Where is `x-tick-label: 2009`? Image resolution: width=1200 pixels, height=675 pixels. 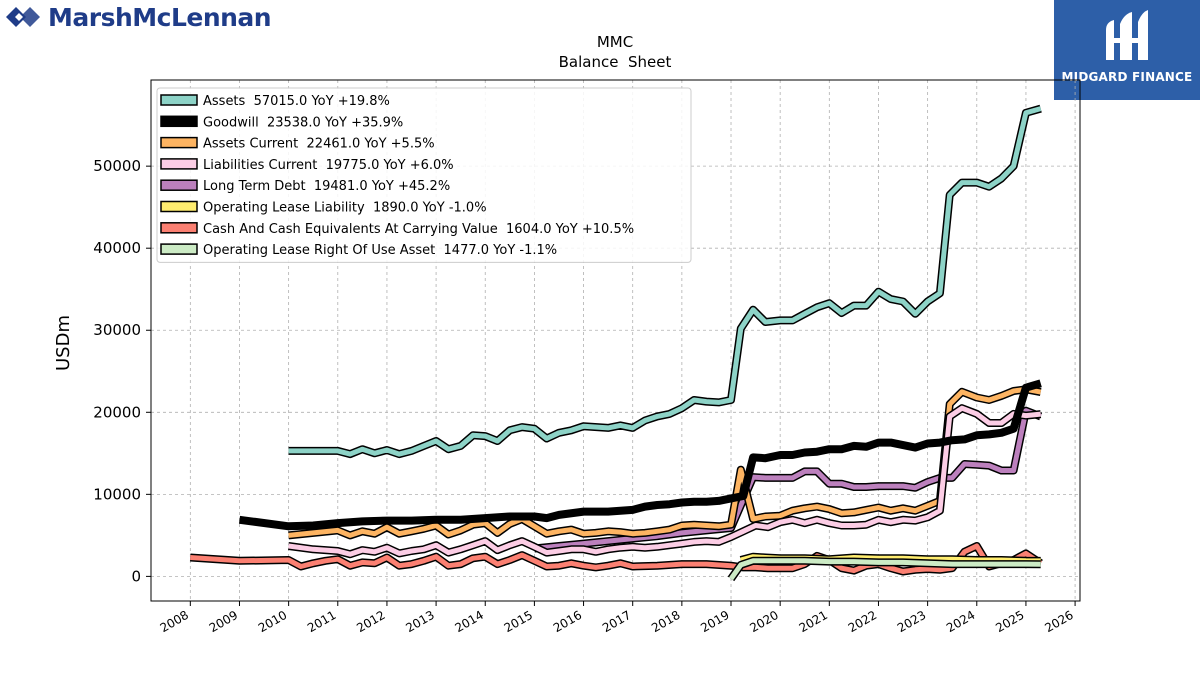 x-tick-label: 2009 is located at coordinates (223, 621).